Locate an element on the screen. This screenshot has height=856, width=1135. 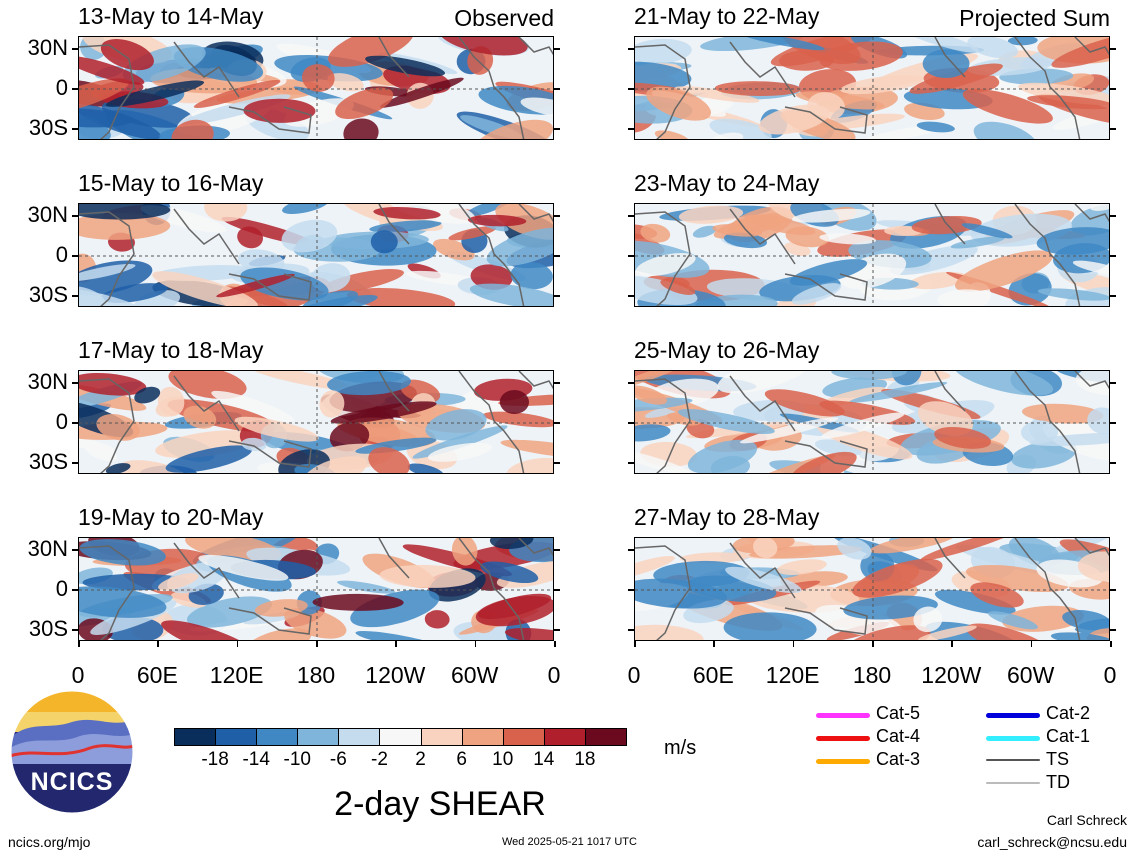
x-tick-label: 180 is located at coordinates (872, 675).